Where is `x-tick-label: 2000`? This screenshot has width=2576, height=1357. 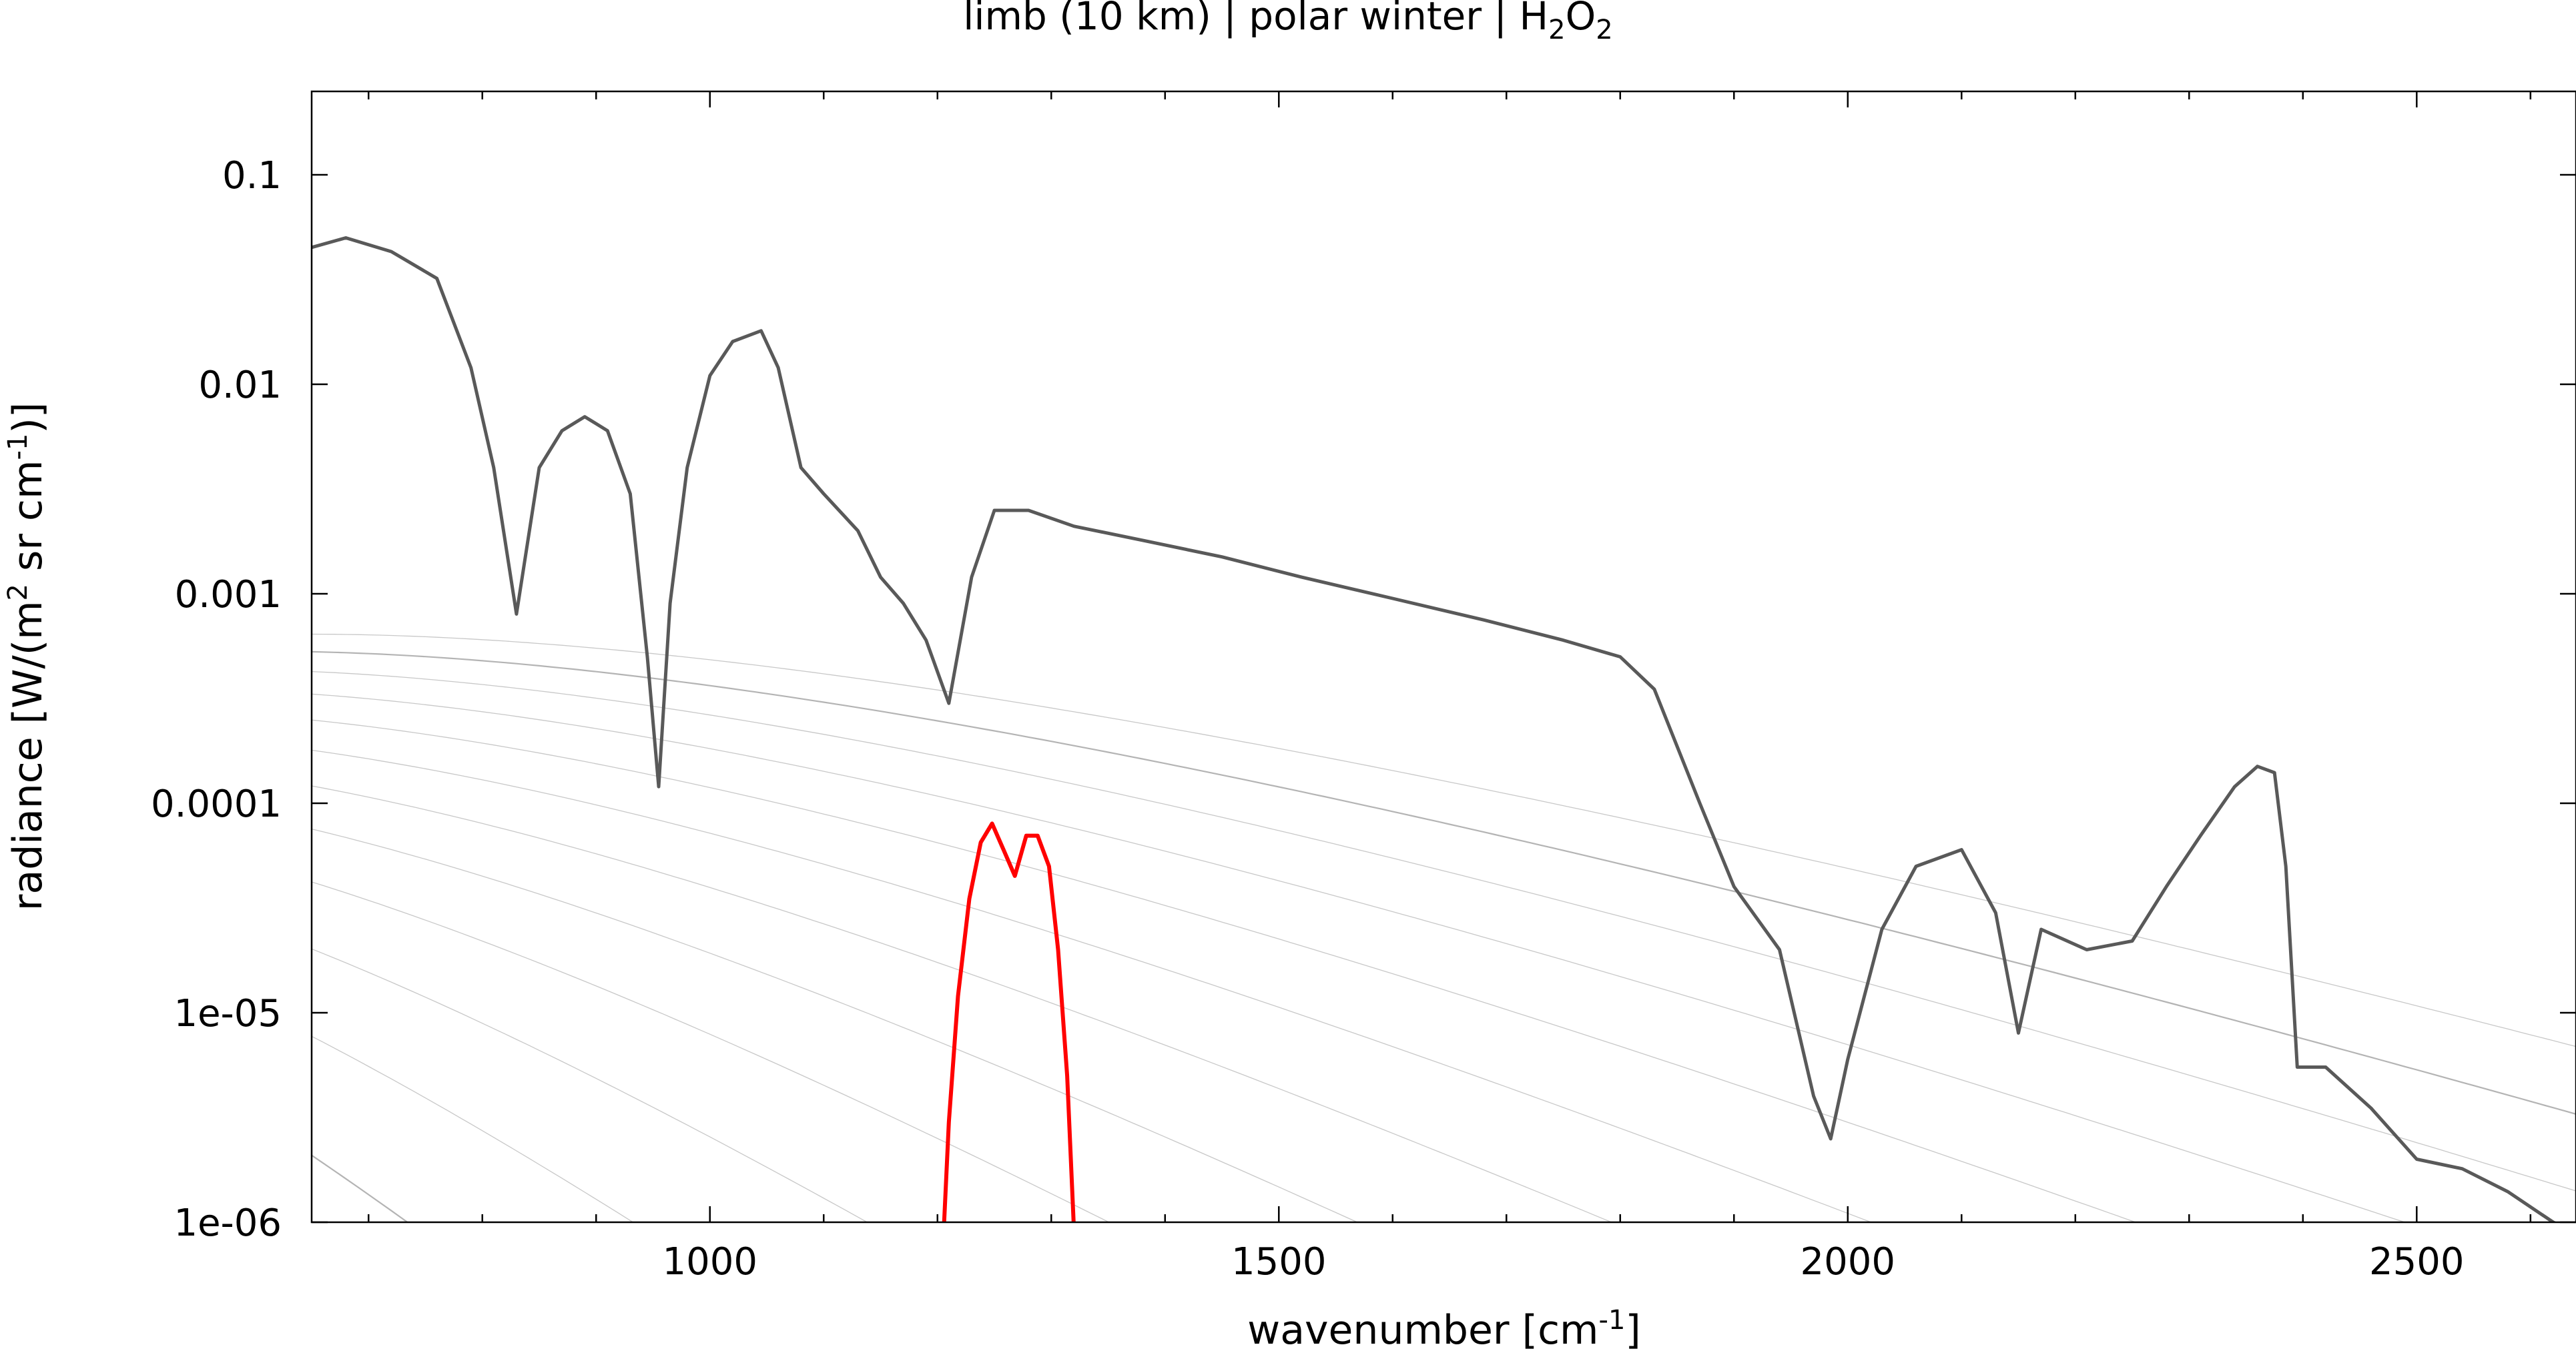 x-tick-label: 2000 is located at coordinates (1848, 1262).